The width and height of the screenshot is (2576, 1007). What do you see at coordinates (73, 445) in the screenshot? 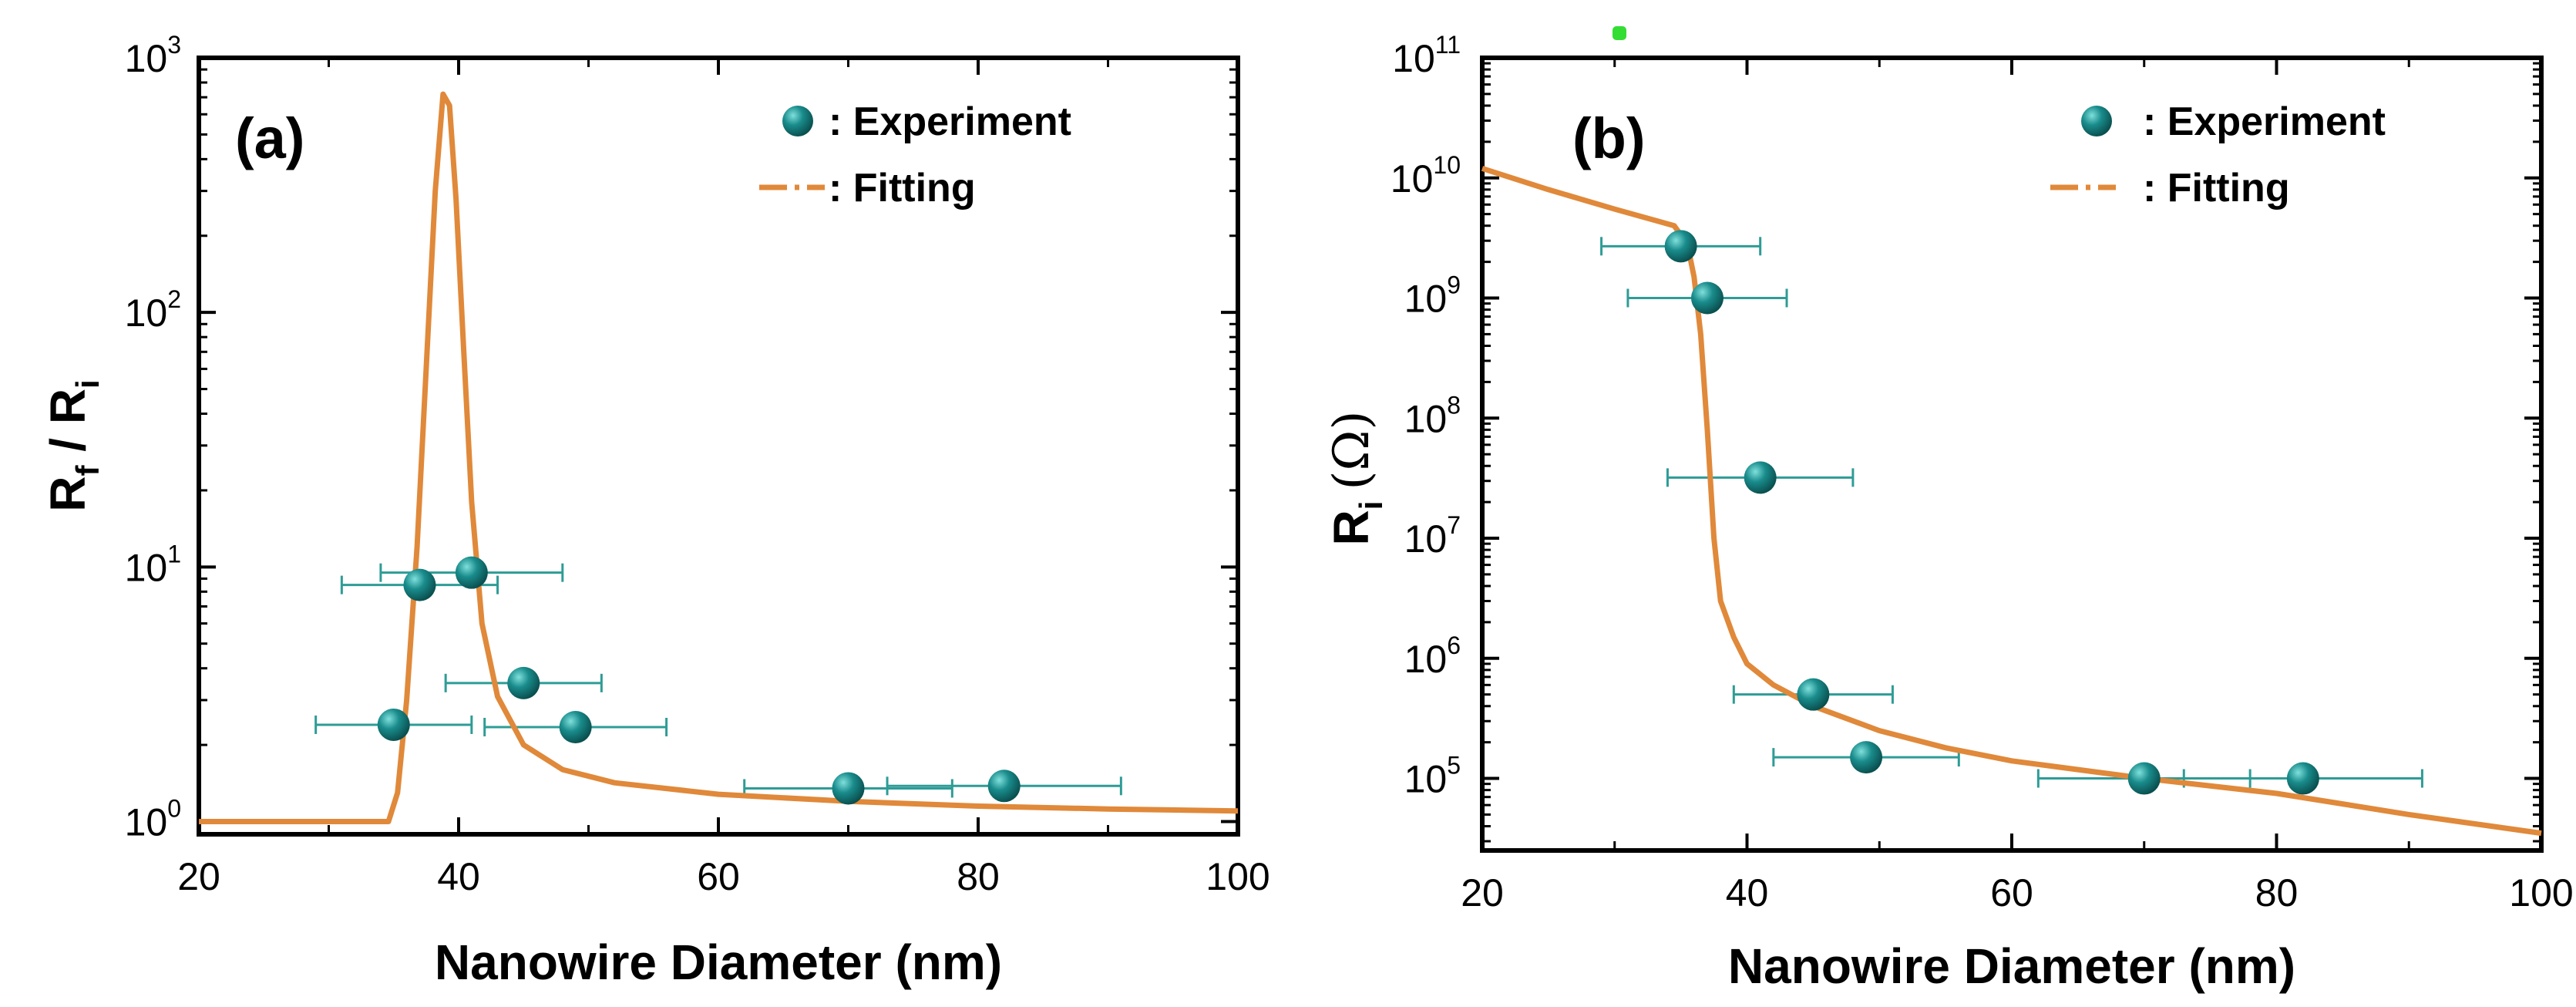
I see `y-axis-title: Rf / Ri` at bounding box center [73, 445].